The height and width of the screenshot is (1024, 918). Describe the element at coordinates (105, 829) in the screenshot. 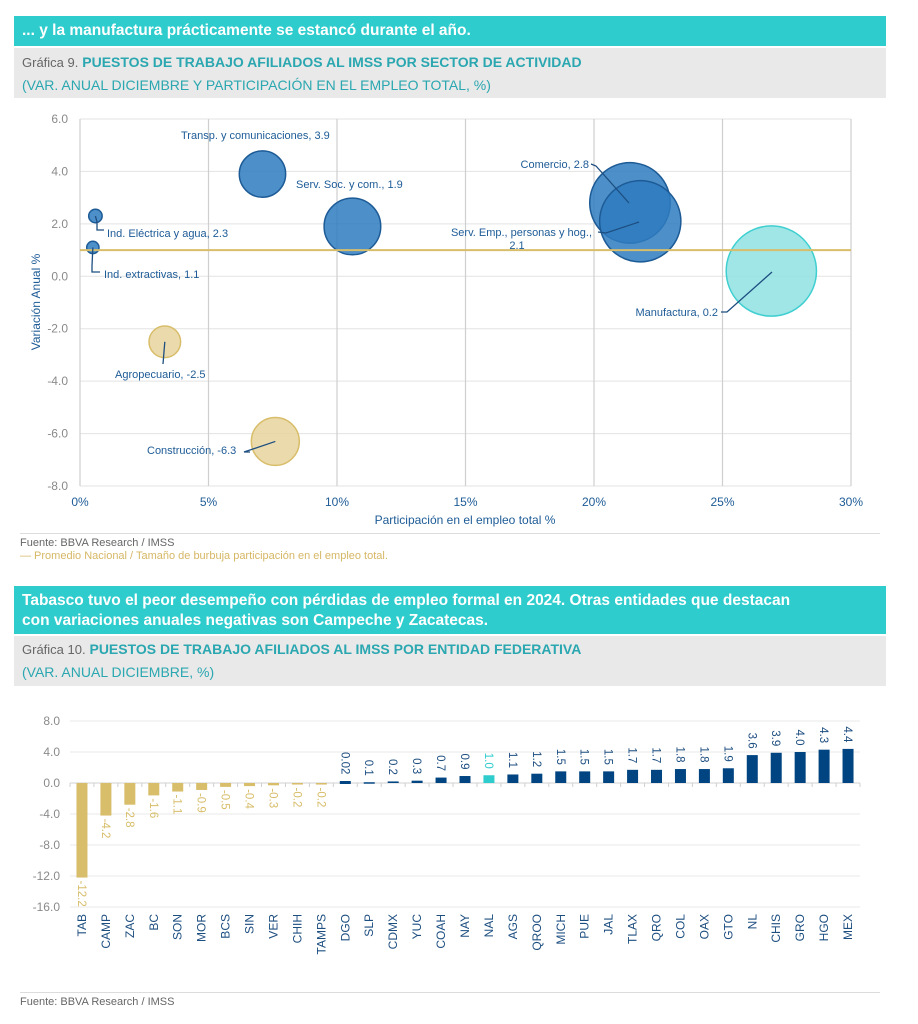

I see `bar-value-label: -4.2` at that location.